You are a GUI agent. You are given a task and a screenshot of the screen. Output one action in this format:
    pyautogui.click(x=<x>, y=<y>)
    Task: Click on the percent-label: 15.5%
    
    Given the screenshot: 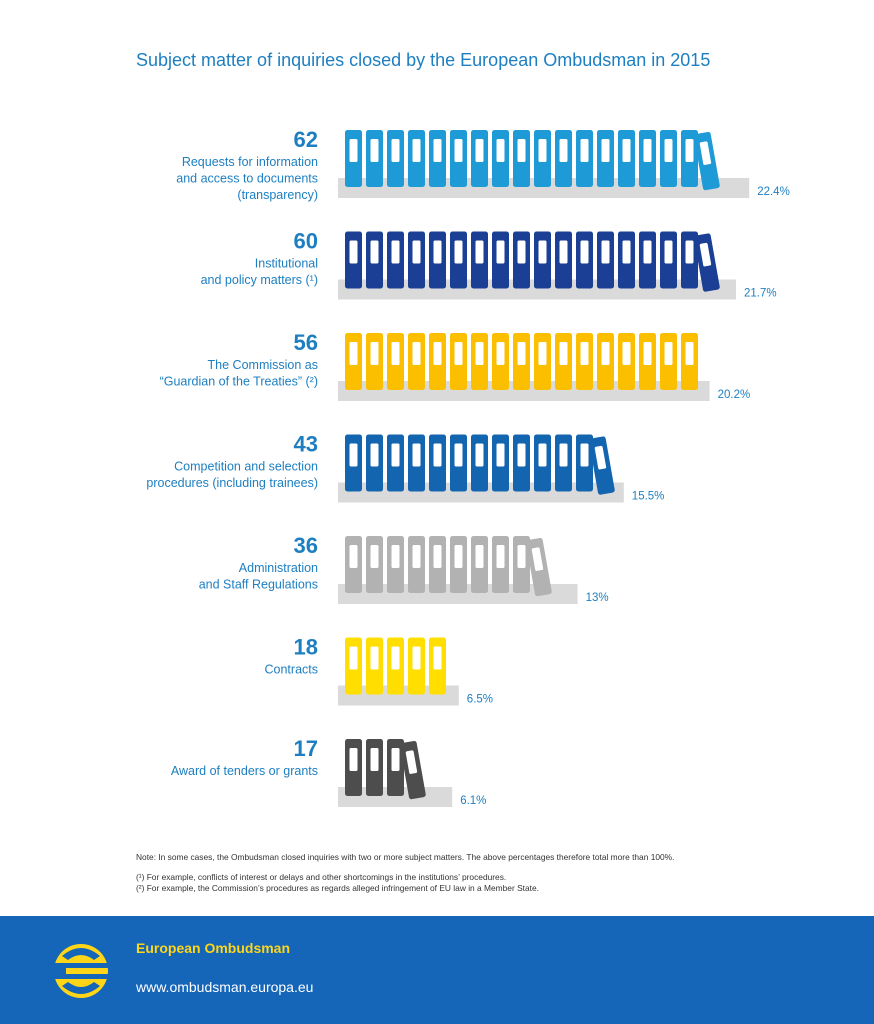 What is the action you would take?
    pyautogui.click(x=648, y=497)
    